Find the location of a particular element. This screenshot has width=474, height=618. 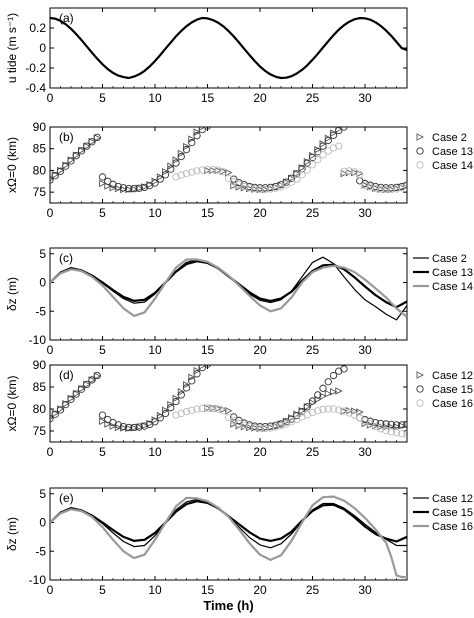

legend-item: Case 16 is located at coordinates (444, 404).